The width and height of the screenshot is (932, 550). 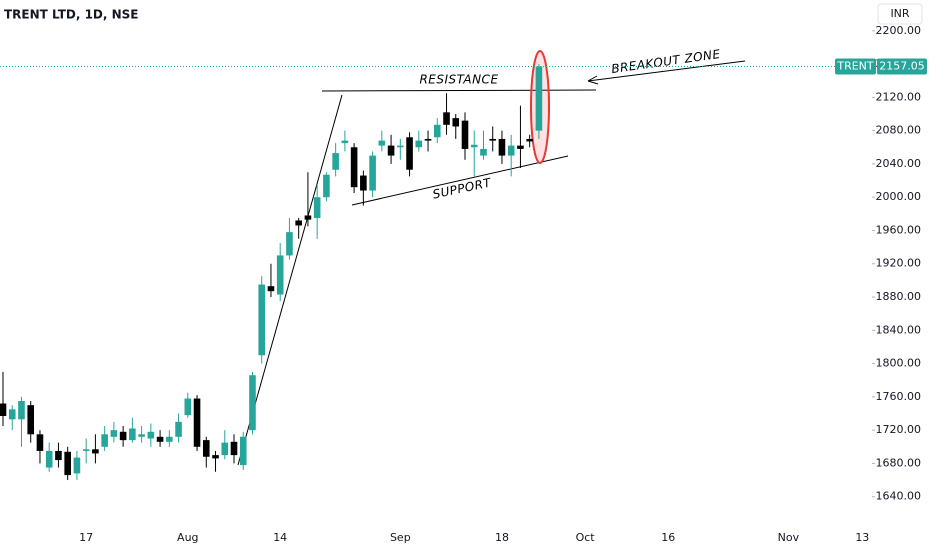 I want to click on y-tick-label: 1840.00, so click(x=899, y=329).